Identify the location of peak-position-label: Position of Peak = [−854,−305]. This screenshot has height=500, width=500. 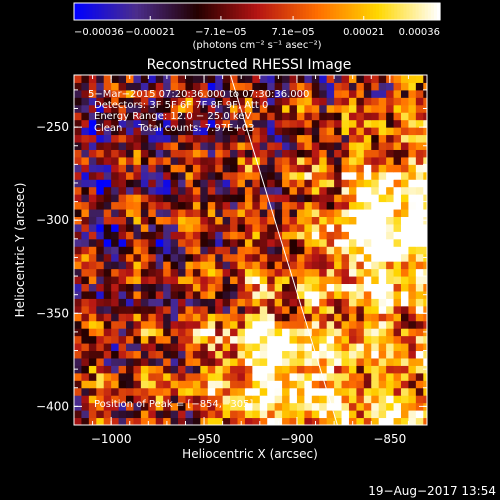
(173, 404).